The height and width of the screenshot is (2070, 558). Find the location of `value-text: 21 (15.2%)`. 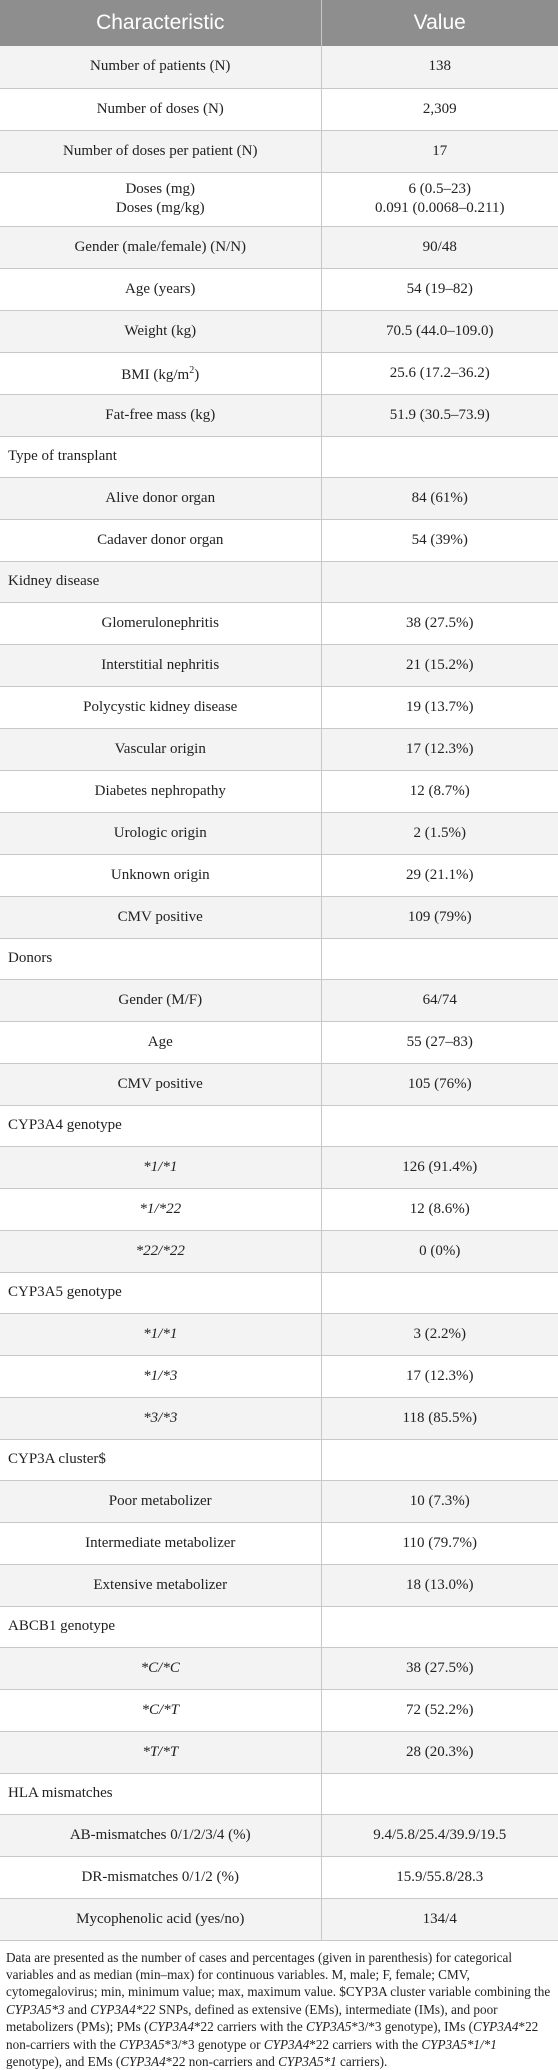

value-text: 21 (15.2%) is located at coordinates (440, 665).